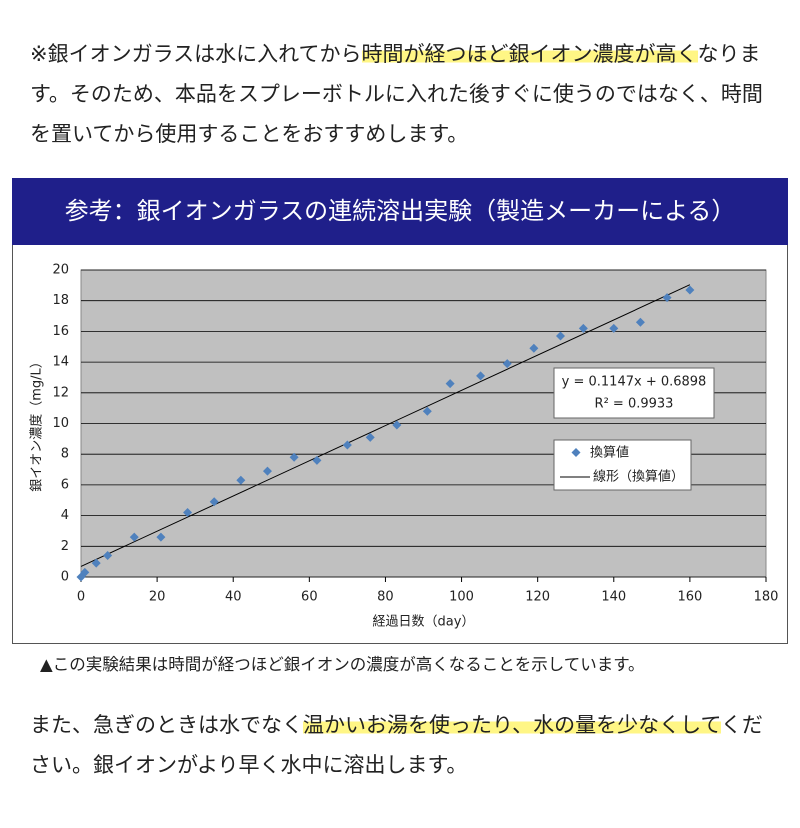 This screenshot has height=828, width=800. Describe the element at coordinates (634, 393) in the screenshot. I see `equation-box` at that location.